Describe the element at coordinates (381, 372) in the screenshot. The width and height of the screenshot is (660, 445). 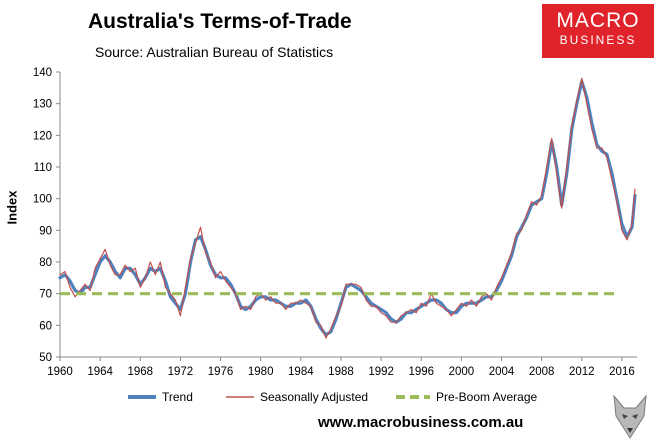
I see `x-tick-label: 1992` at that location.